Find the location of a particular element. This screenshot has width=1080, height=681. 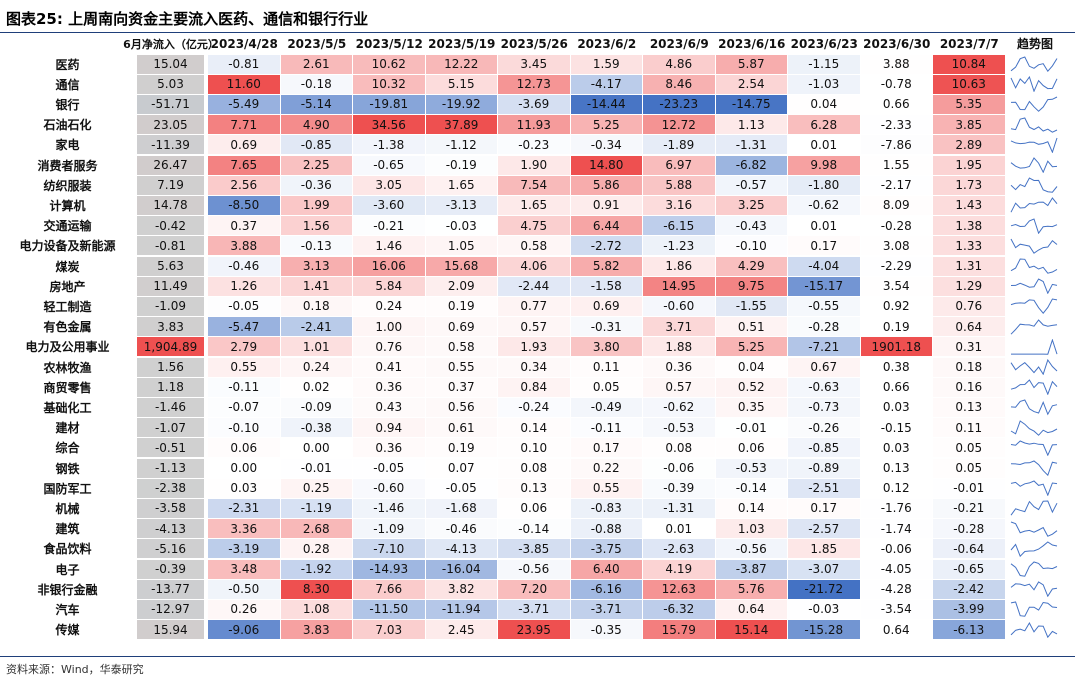

value-cell: -0.49 is located at coordinates (606, 407).